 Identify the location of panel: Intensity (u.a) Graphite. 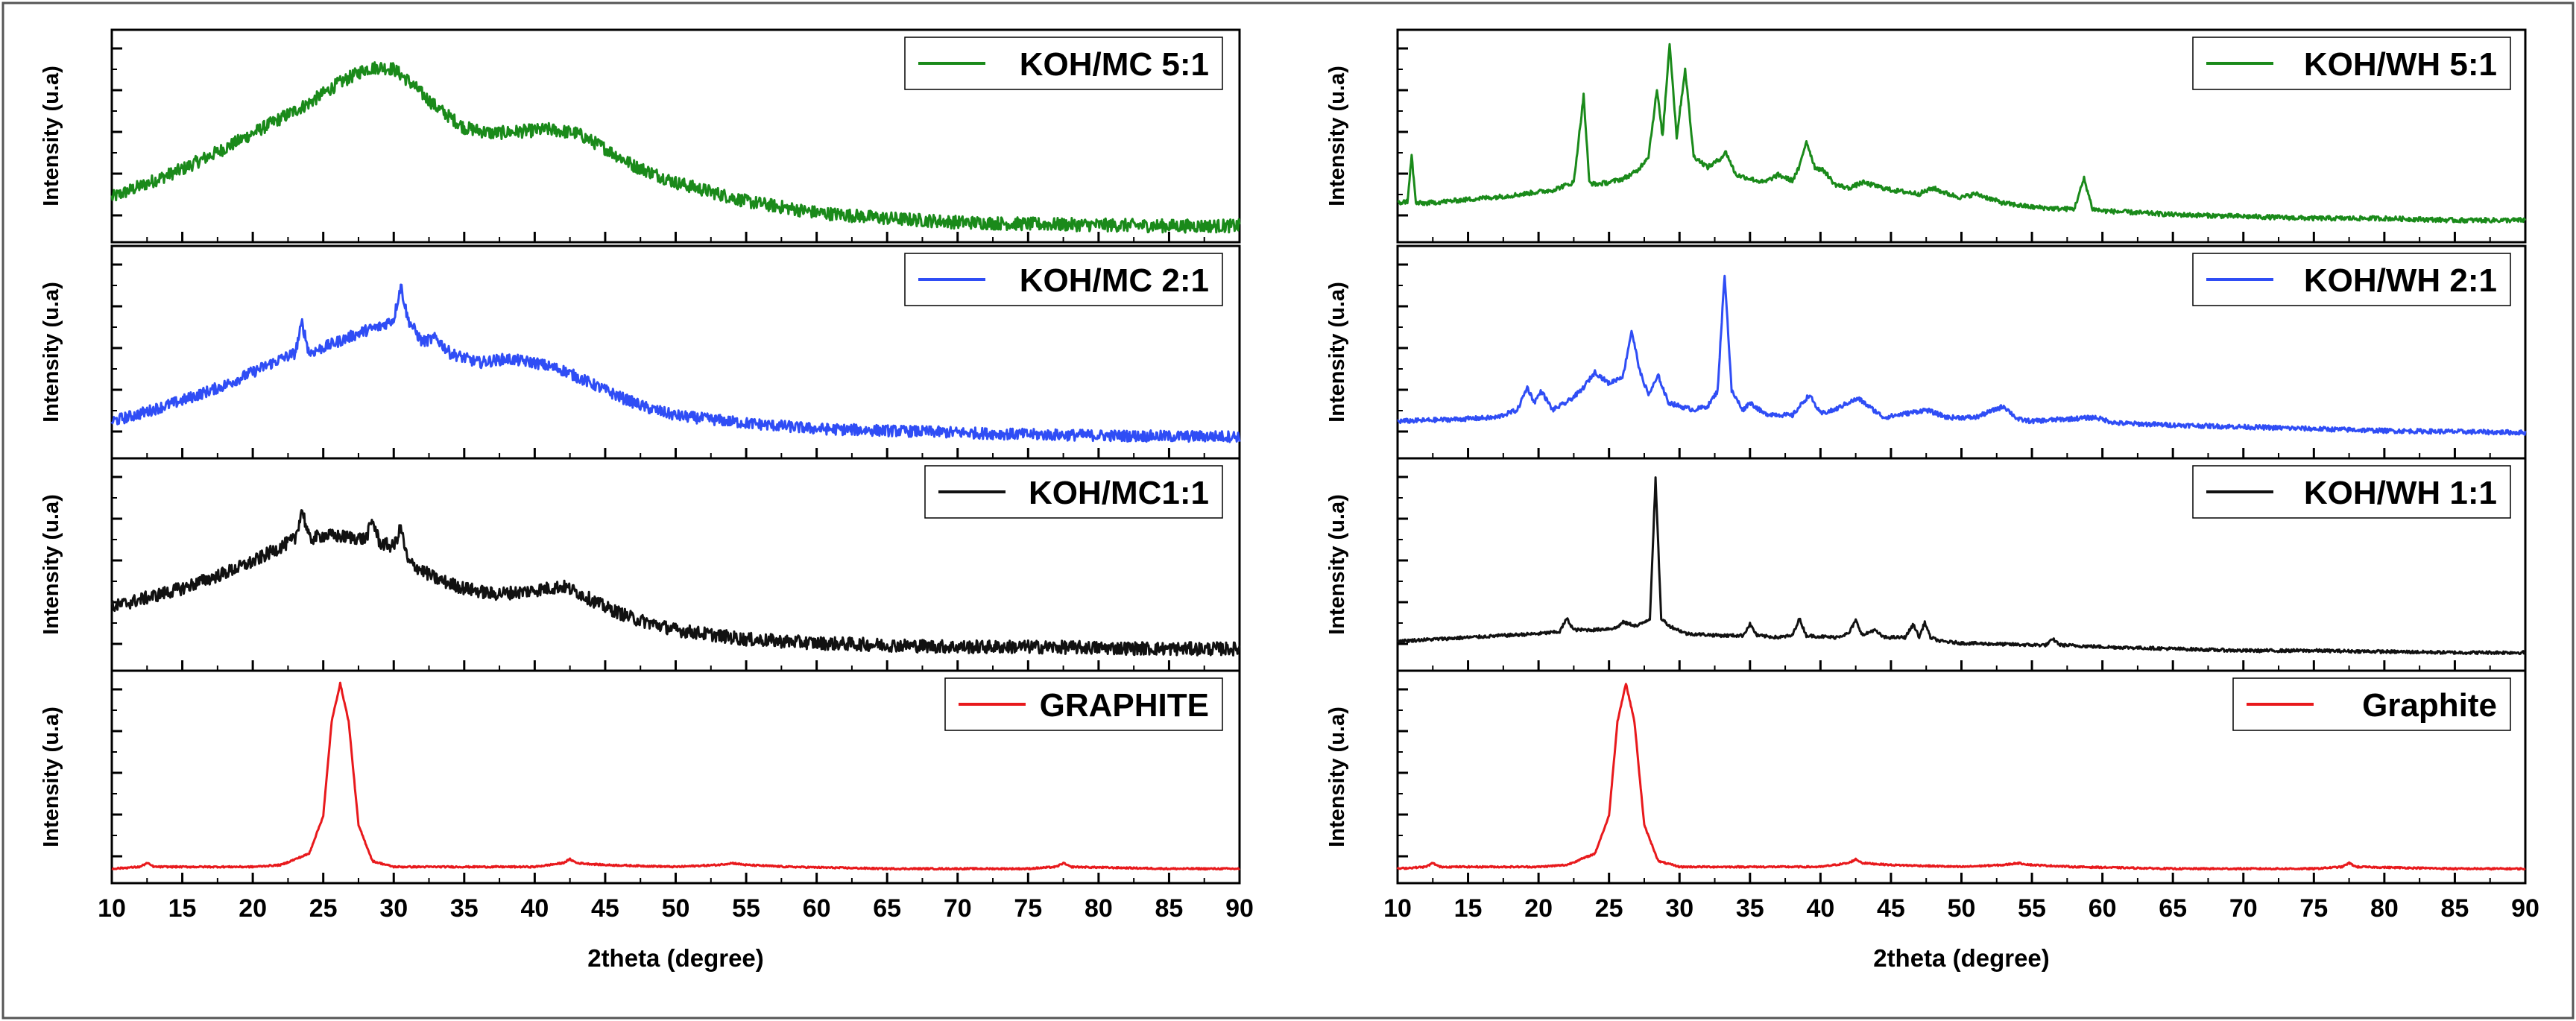
(1926, 777).